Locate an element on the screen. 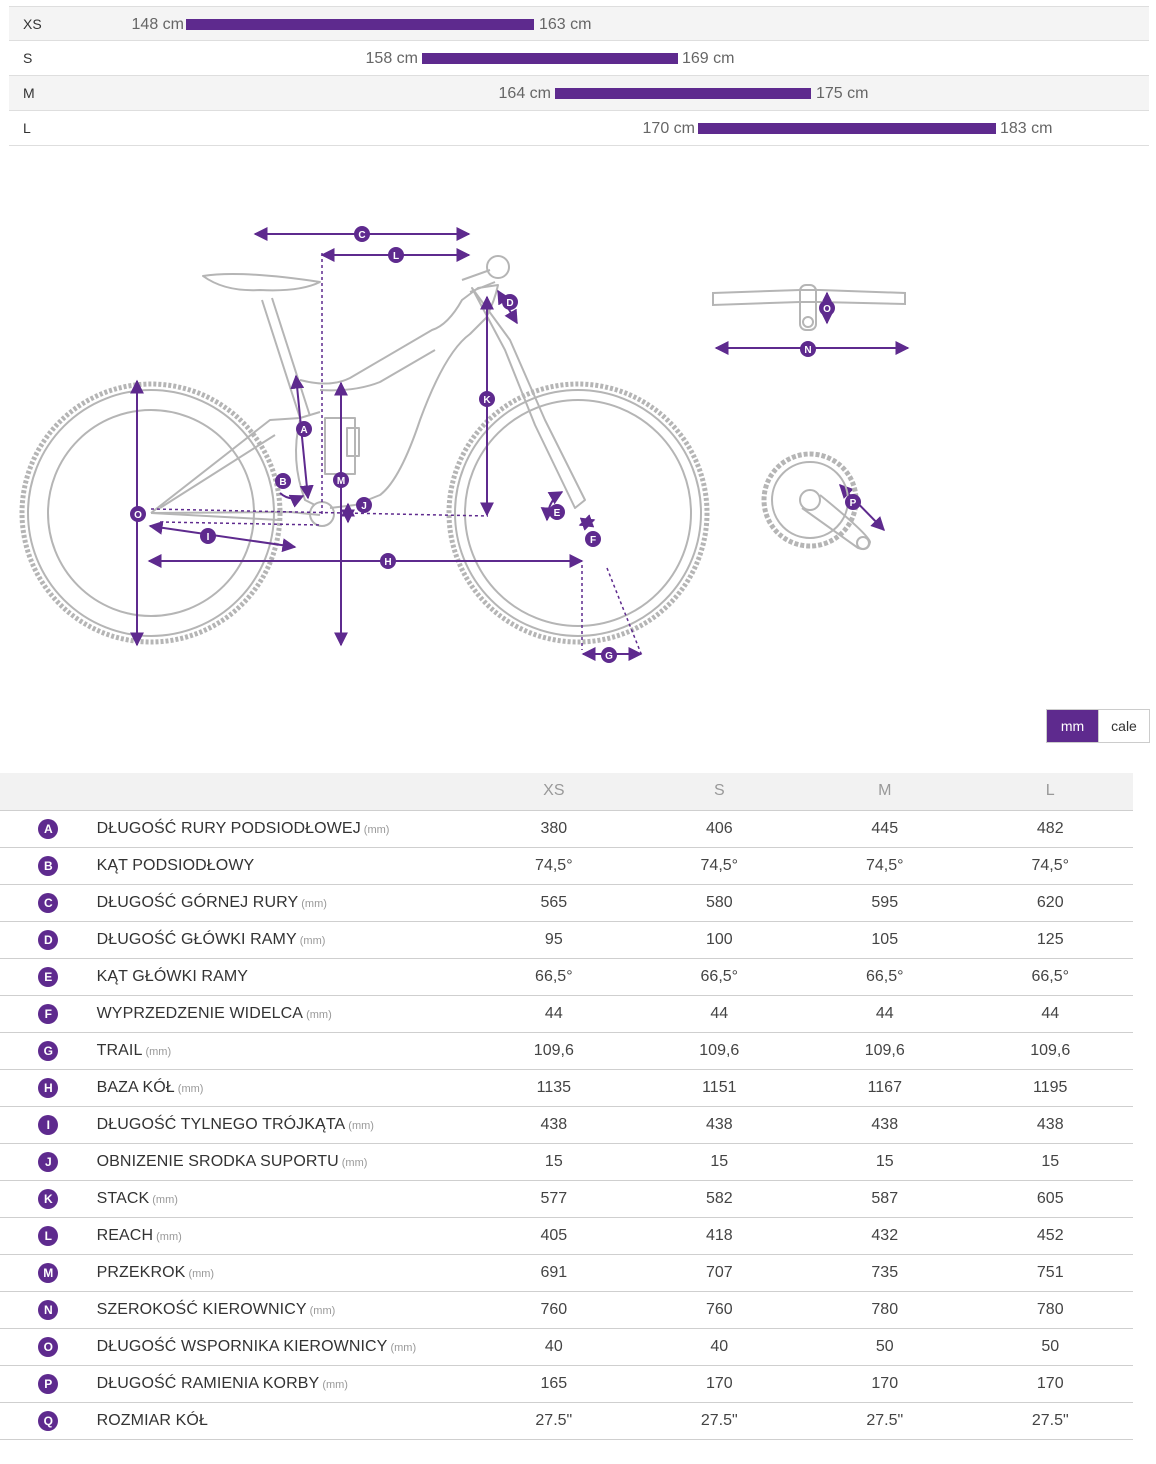  measurement-letter-badge: D is located at coordinates (48, 939).